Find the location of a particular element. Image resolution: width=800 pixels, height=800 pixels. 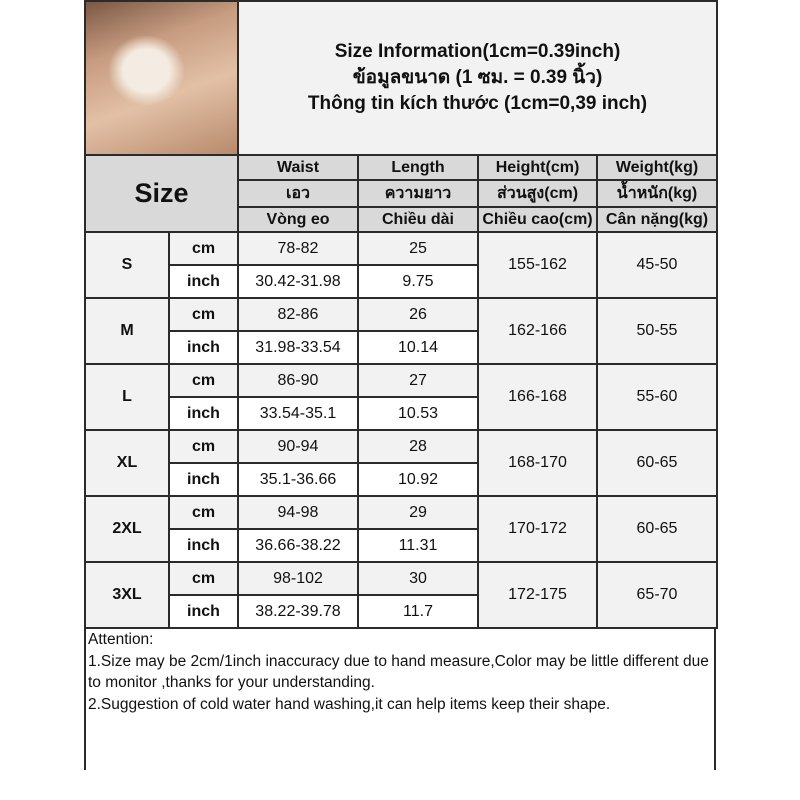

header-height-th: ส่วนสูง(cm) is located at coordinates (537, 193).